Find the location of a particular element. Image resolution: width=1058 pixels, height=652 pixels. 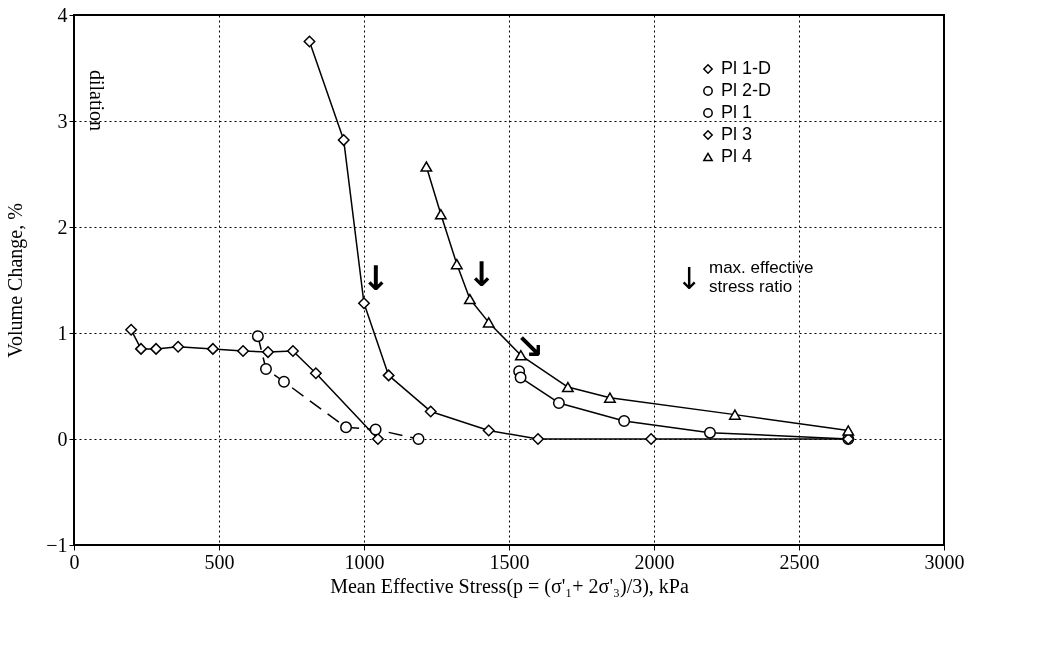

x-tick-label: 2000 is located at coordinates (654, 561).